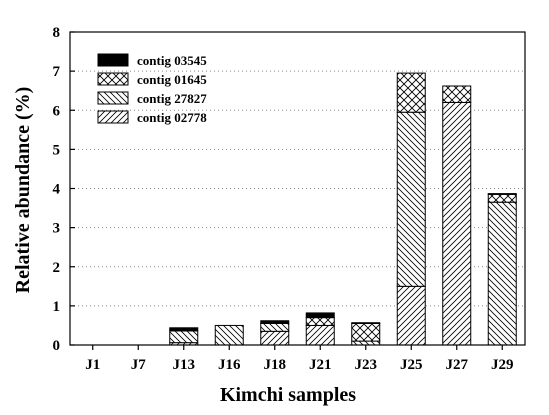  I want to click on x-tick-label: J13, so click(184, 365).